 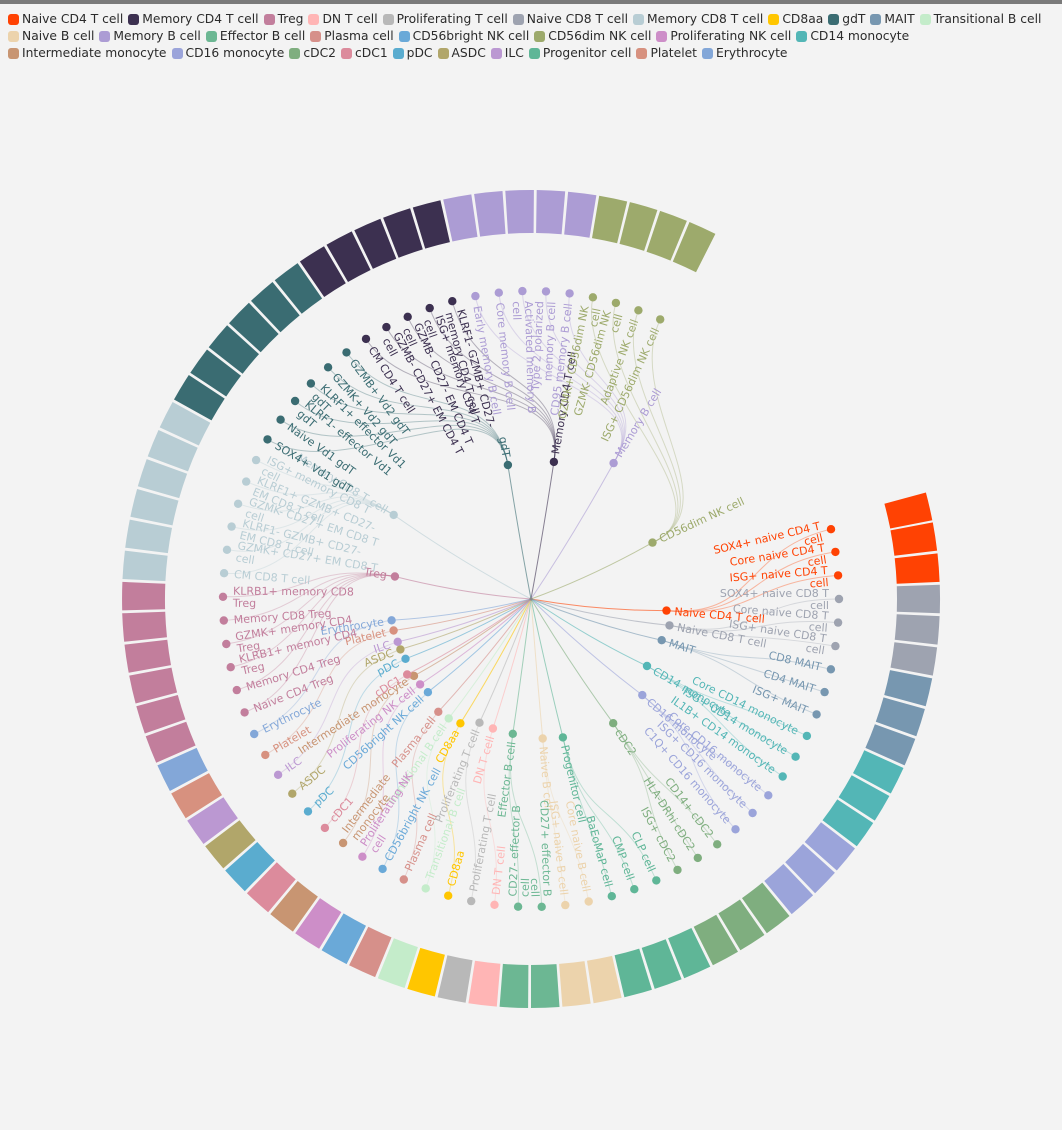 What do you see at coordinates (588, 901) in the screenshot?
I see `leaf-node-core-naive-b-cell` at bounding box center [588, 901].